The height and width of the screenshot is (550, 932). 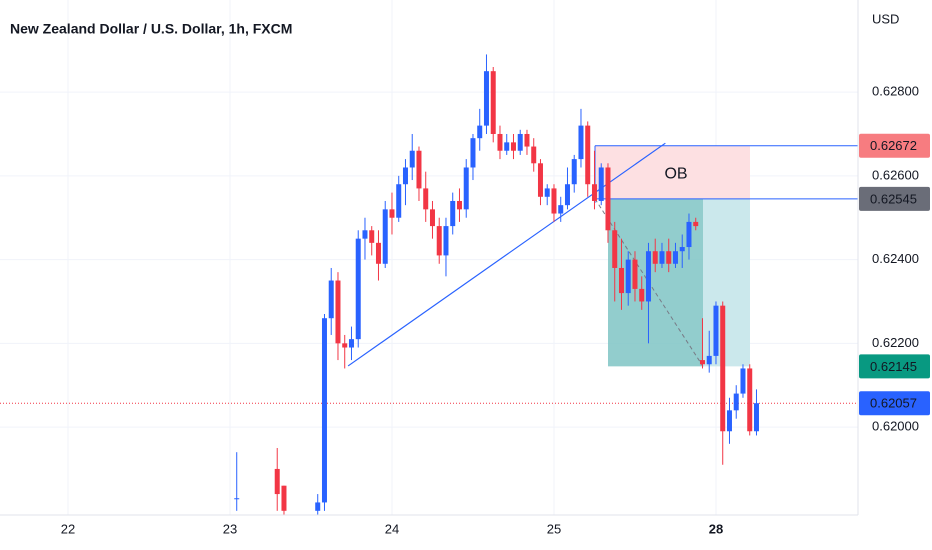 I want to click on y-axis-label: USD, so click(x=885, y=18).